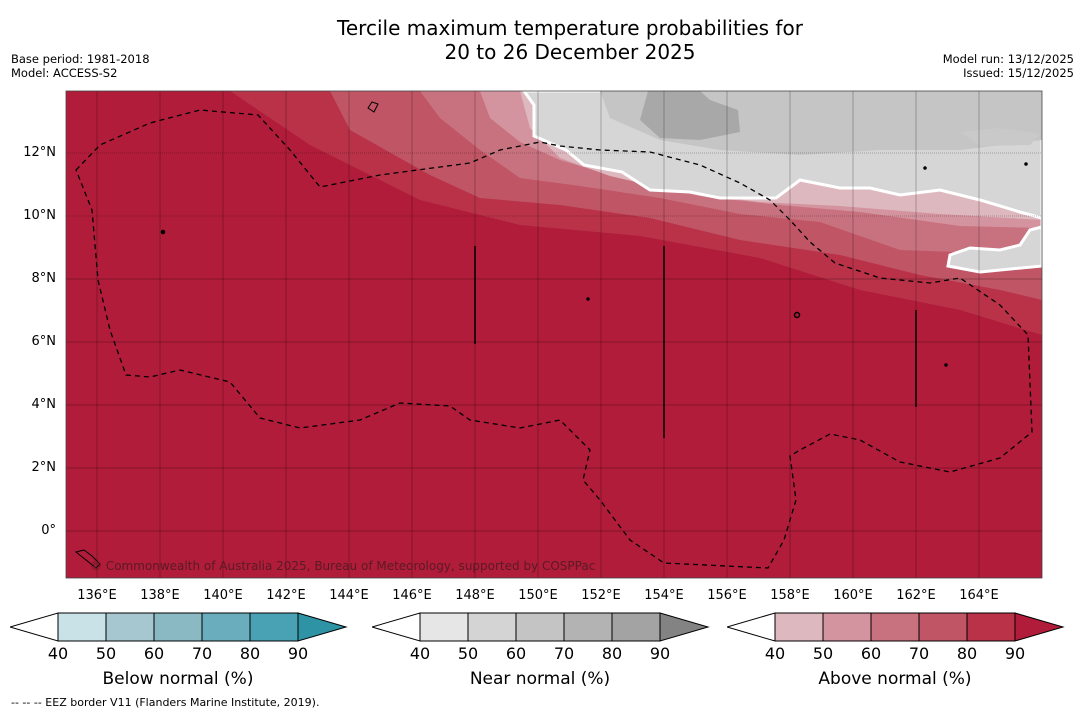 This screenshot has height=713, width=1085. Describe the element at coordinates (570, 52) in the screenshot. I see `title-line-2: 20 to 26 December 2025` at that location.